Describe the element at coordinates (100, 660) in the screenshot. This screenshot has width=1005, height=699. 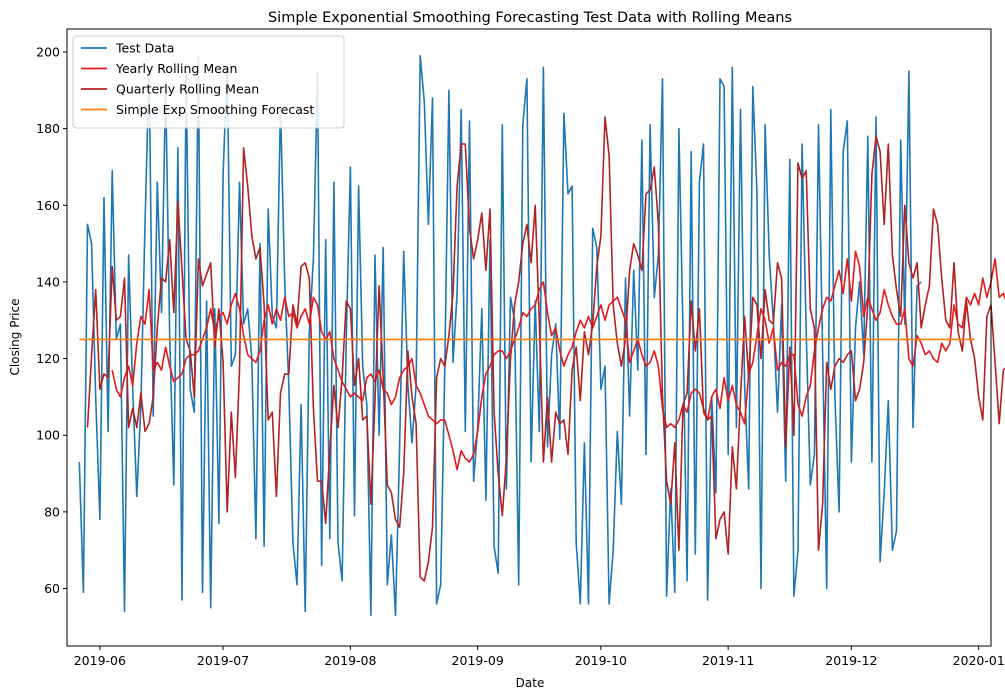
I see `x-tick-label: 2019-06` at that location.